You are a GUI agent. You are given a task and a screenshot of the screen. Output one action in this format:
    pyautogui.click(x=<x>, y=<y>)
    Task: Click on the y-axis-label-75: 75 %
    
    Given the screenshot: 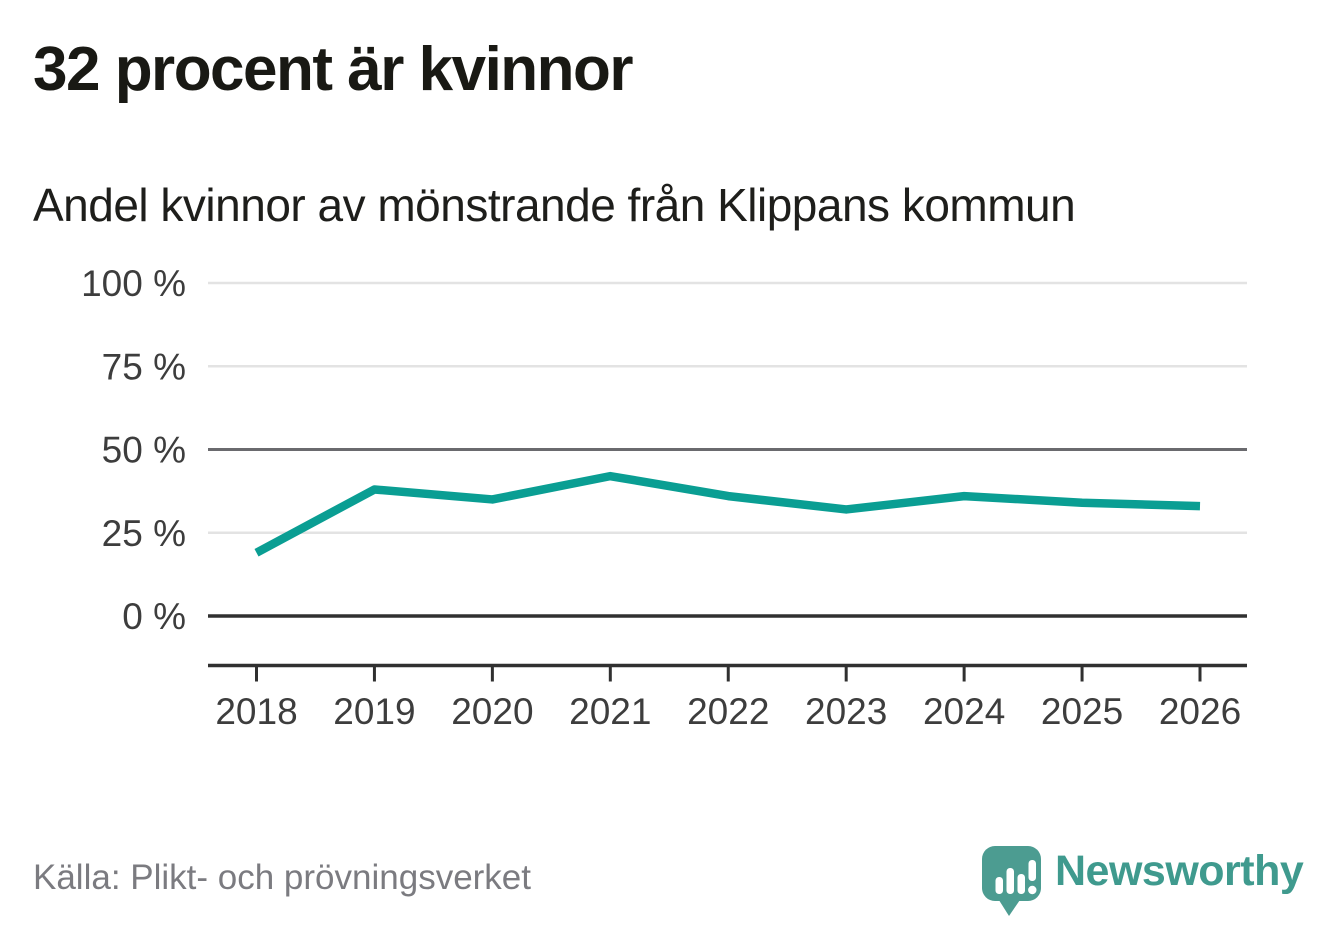 What is the action you would take?
    pyautogui.click(x=144, y=366)
    